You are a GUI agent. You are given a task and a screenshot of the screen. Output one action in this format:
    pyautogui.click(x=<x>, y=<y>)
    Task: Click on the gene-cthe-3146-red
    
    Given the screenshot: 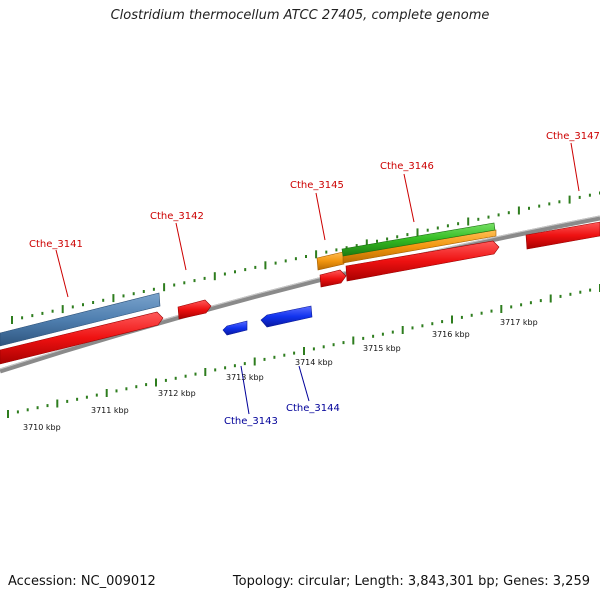 What is the action you would take?
    pyautogui.click(x=422, y=261)
    